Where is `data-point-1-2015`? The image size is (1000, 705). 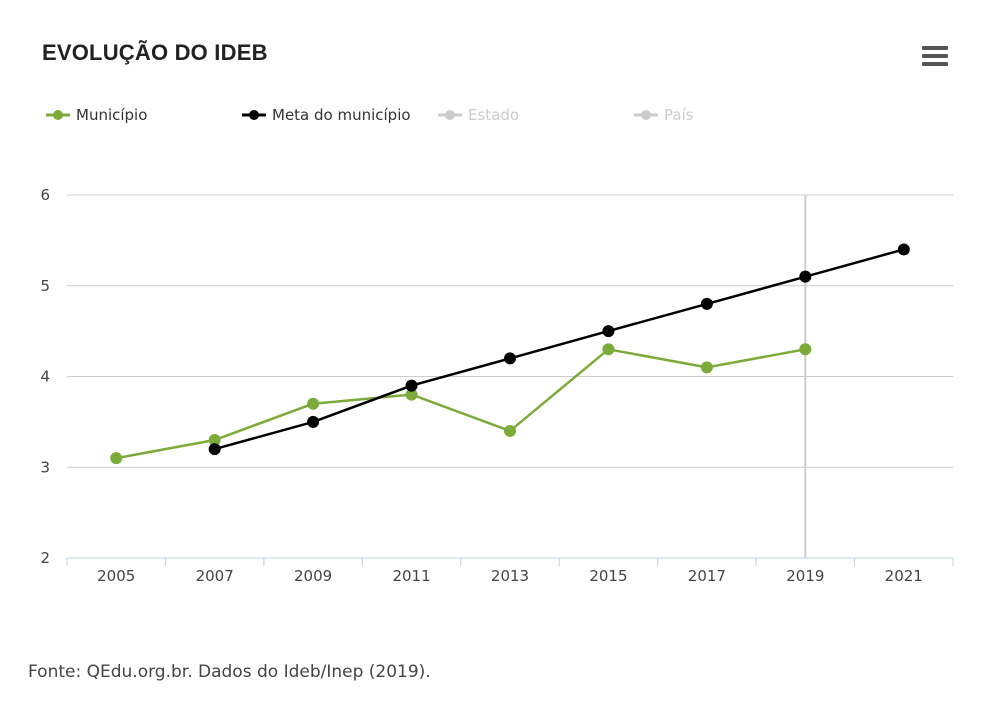 data-point-1-2015 is located at coordinates (608, 331).